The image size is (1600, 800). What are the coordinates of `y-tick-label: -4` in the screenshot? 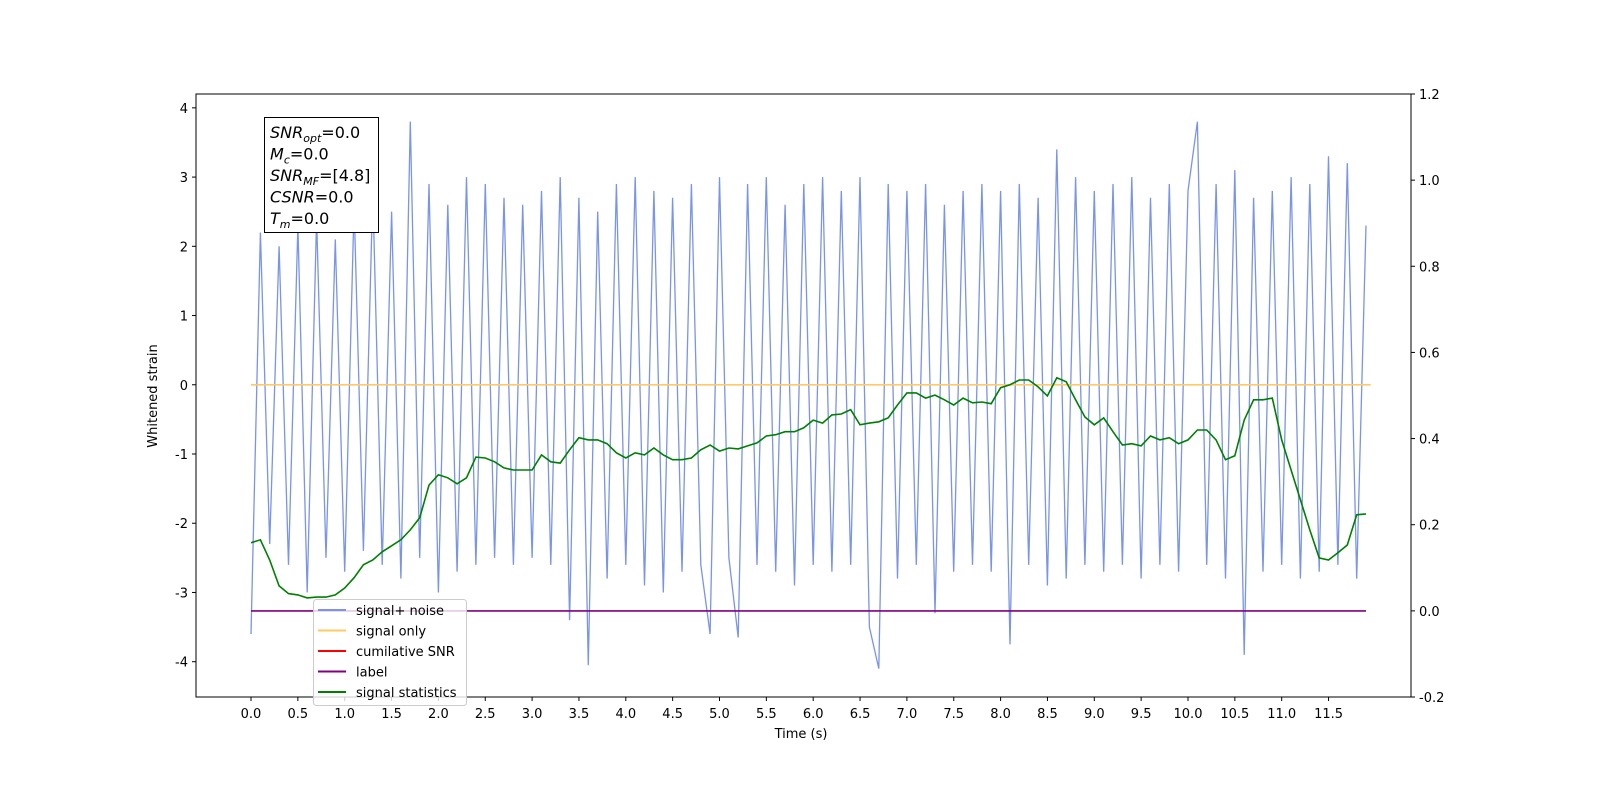 It's located at (181, 663).